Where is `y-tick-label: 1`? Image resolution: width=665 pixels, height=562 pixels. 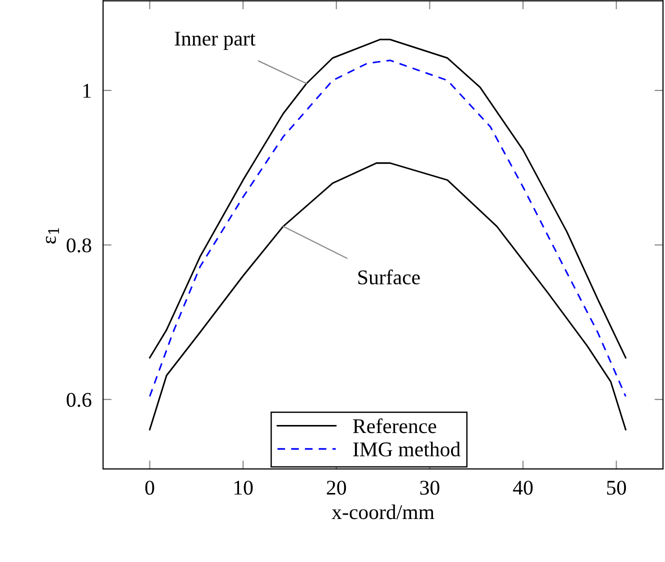 y-tick-label: 1 is located at coordinates (87, 91).